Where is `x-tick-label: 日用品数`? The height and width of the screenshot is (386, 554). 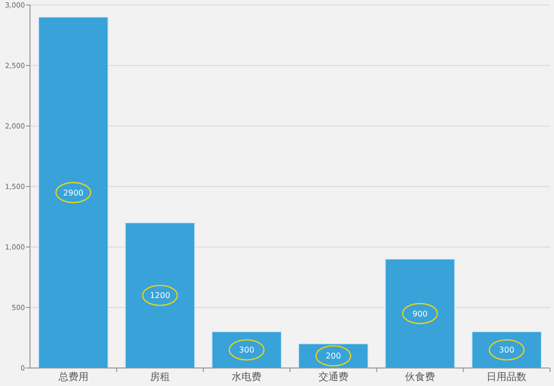
x-tick-label: 日用品数 is located at coordinates (506, 377).